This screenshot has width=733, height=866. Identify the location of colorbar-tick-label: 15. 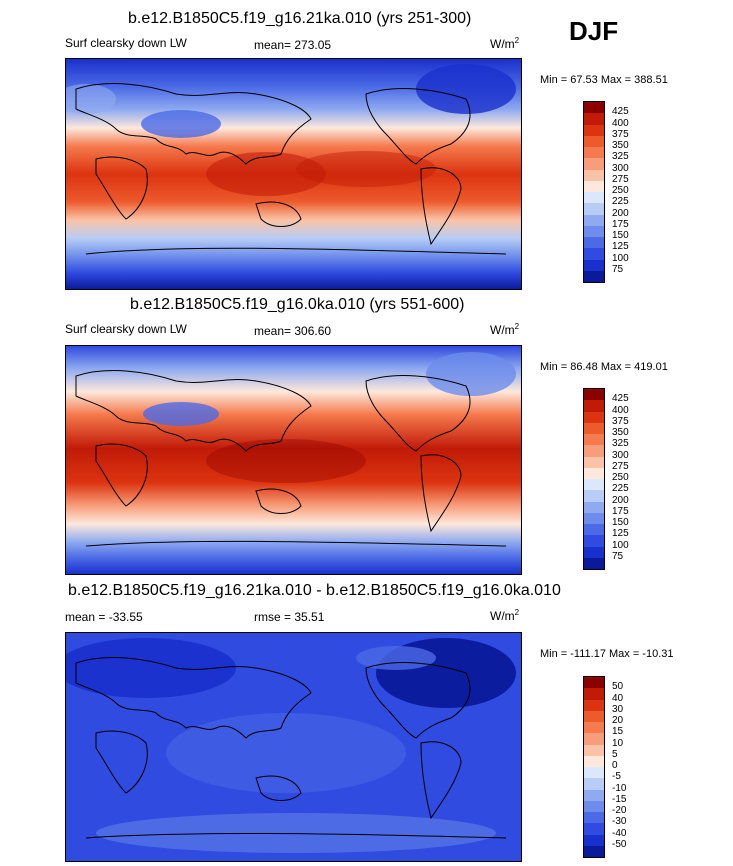
(618, 732).